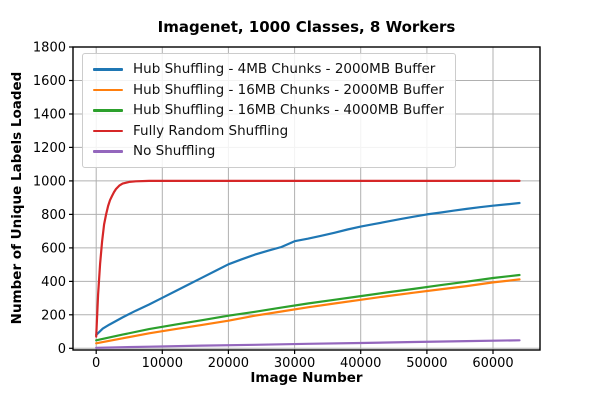 The width and height of the screenshot is (600, 400). What do you see at coordinates (53, 215) in the screenshot?
I see `y-tick-label: 800` at bounding box center [53, 215].